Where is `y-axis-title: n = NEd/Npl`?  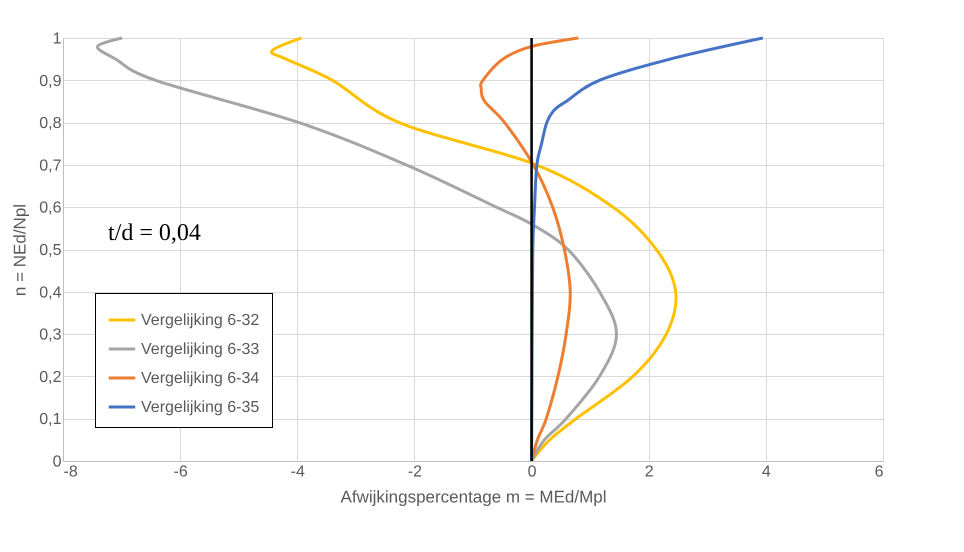
y-axis-title: n = NEd/Npl is located at coordinates (20, 250).